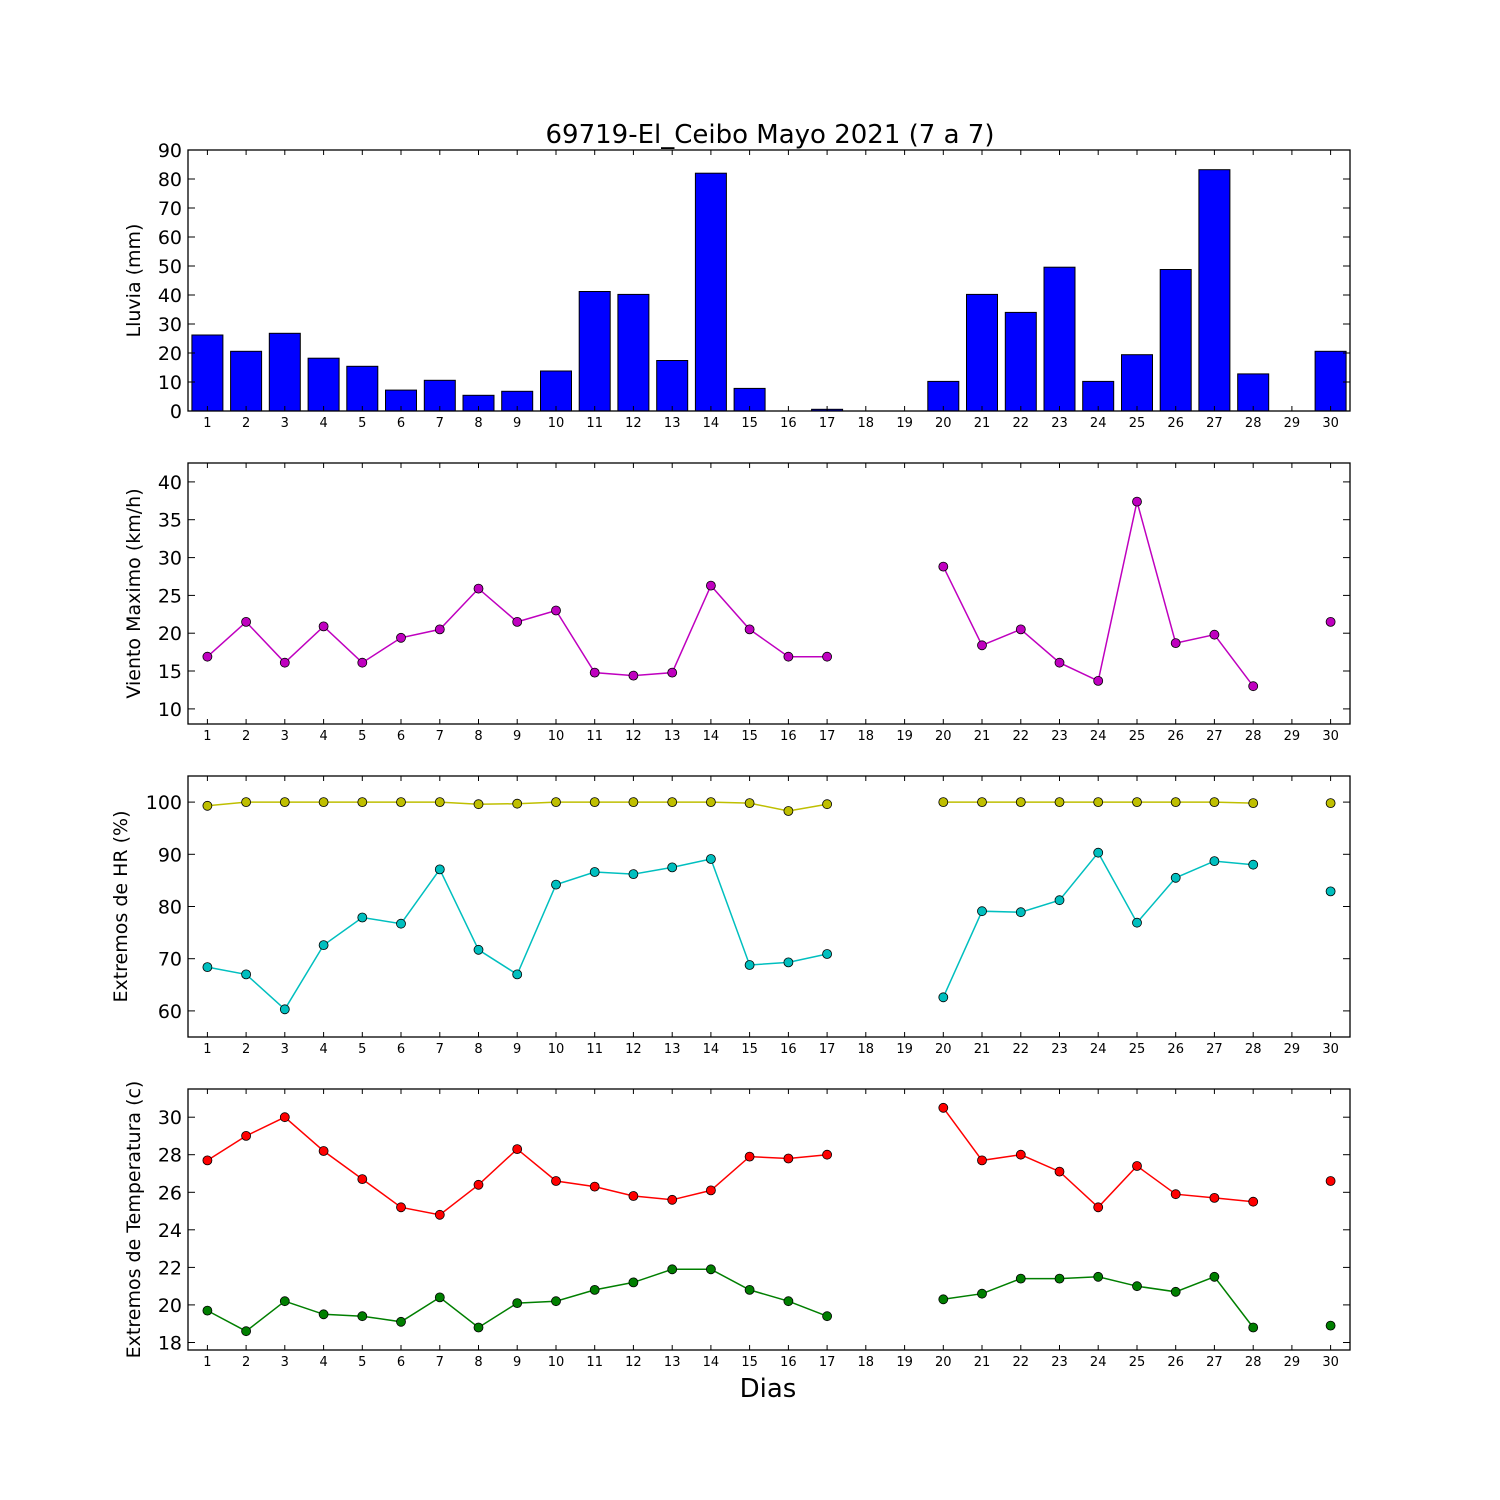  I want to click on x-tick-label: 1, so click(207, 1049).